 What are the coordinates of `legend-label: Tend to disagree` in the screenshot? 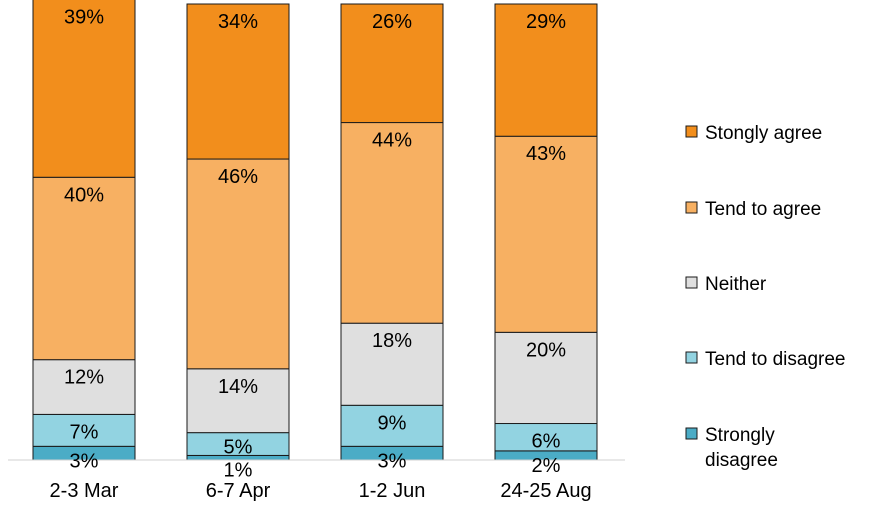 It's located at (775, 359).